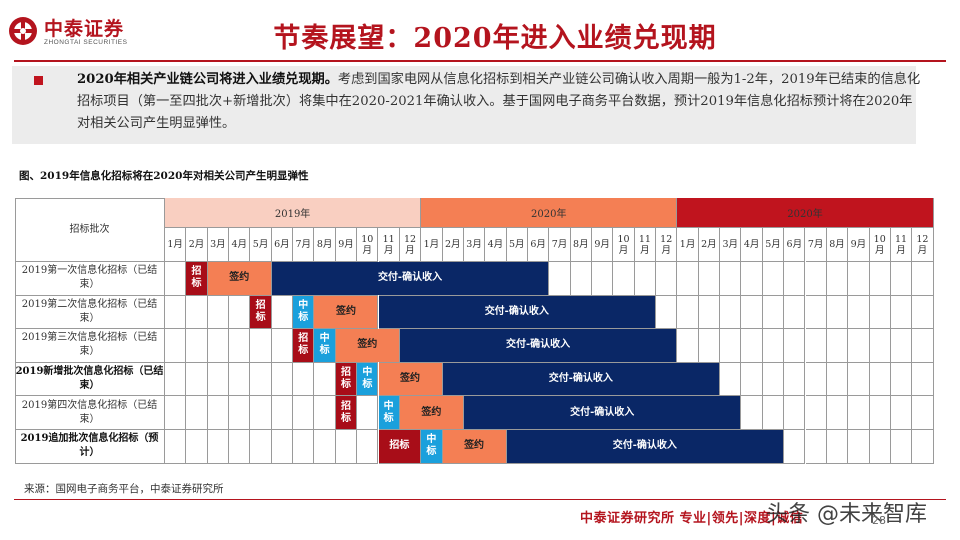 This screenshot has width=960, height=540. What do you see at coordinates (38, 80) in the screenshot?
I see `square-bullet-icon` at bounding box center [38, 80].